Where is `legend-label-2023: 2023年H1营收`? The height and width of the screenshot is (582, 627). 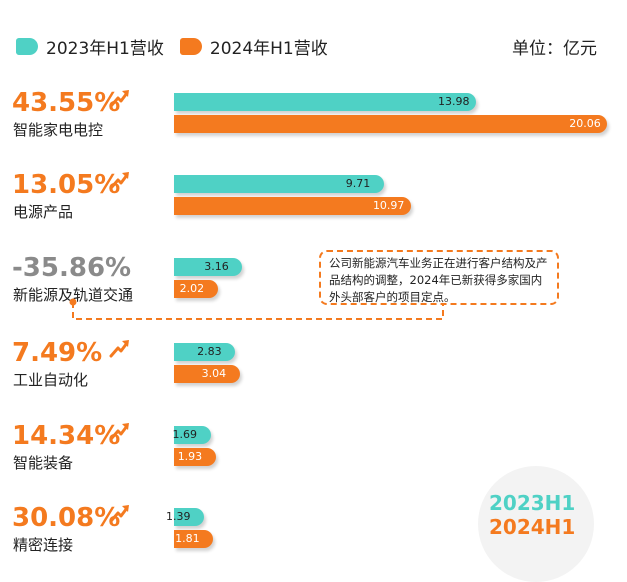 legend-label-2023: 2023年H1营收 is located at coordinates (105, 49).